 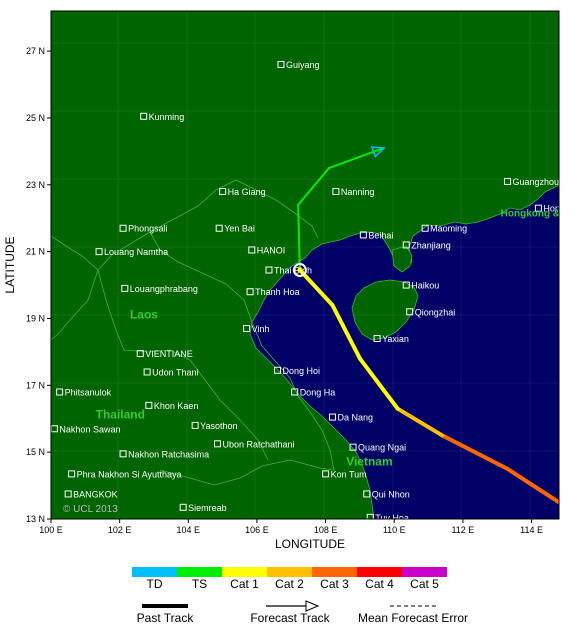 I want to click on city-label: Quang Ngai, so click(x=382, y=448).